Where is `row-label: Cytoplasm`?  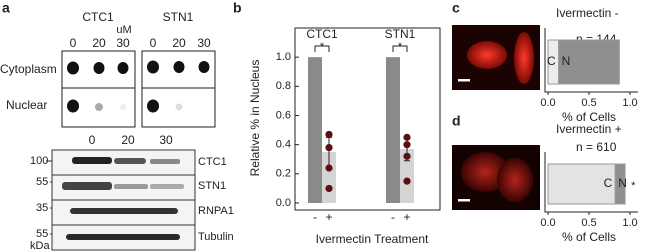 row-label: Cytoplasm is located at coordinates (28, 69).